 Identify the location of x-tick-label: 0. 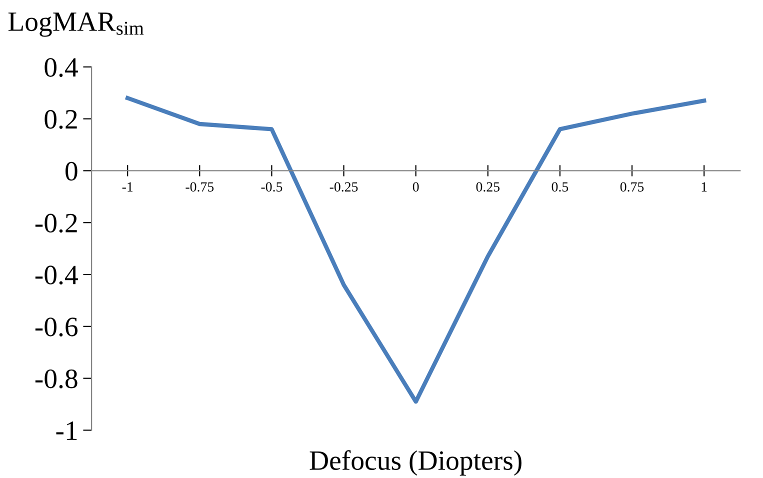
(415, 187).